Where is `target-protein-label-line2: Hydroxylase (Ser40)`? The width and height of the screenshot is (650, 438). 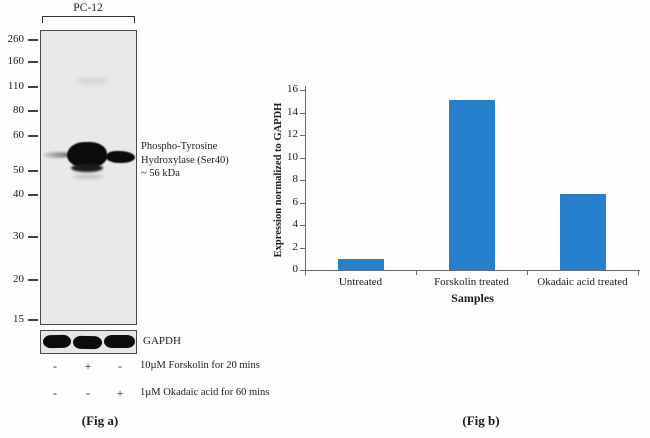 target-protein-label-line2: Hydroxylase (Ser40) is located at coordinates (185, 160).